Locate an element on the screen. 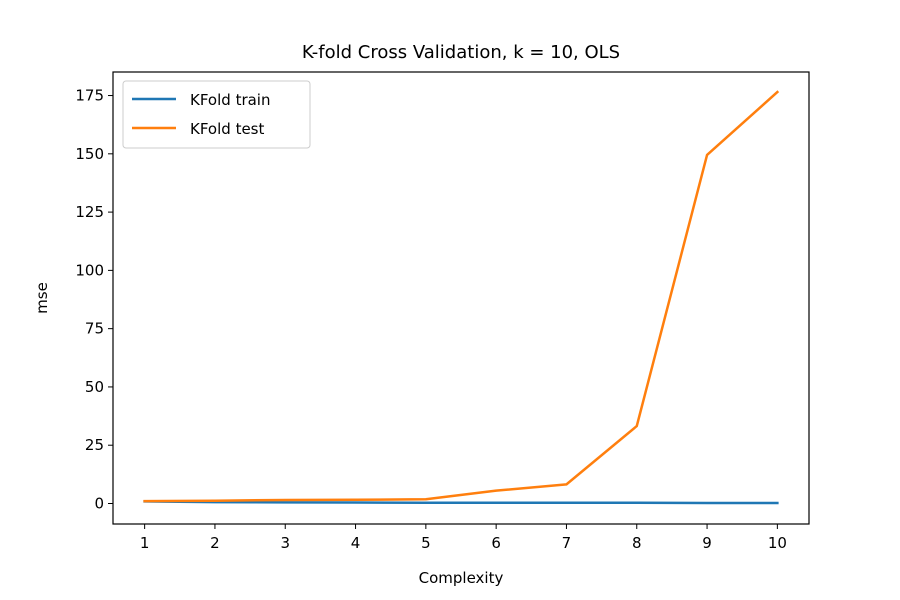  x-tick-label: 5 is located at coordinates (426, 543).